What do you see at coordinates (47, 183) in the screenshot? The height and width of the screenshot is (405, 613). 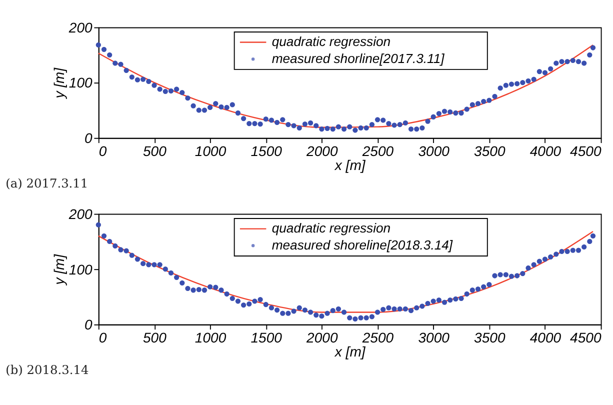 I see `text: (a) 2017.3.11` at bounding box center [47, 183].